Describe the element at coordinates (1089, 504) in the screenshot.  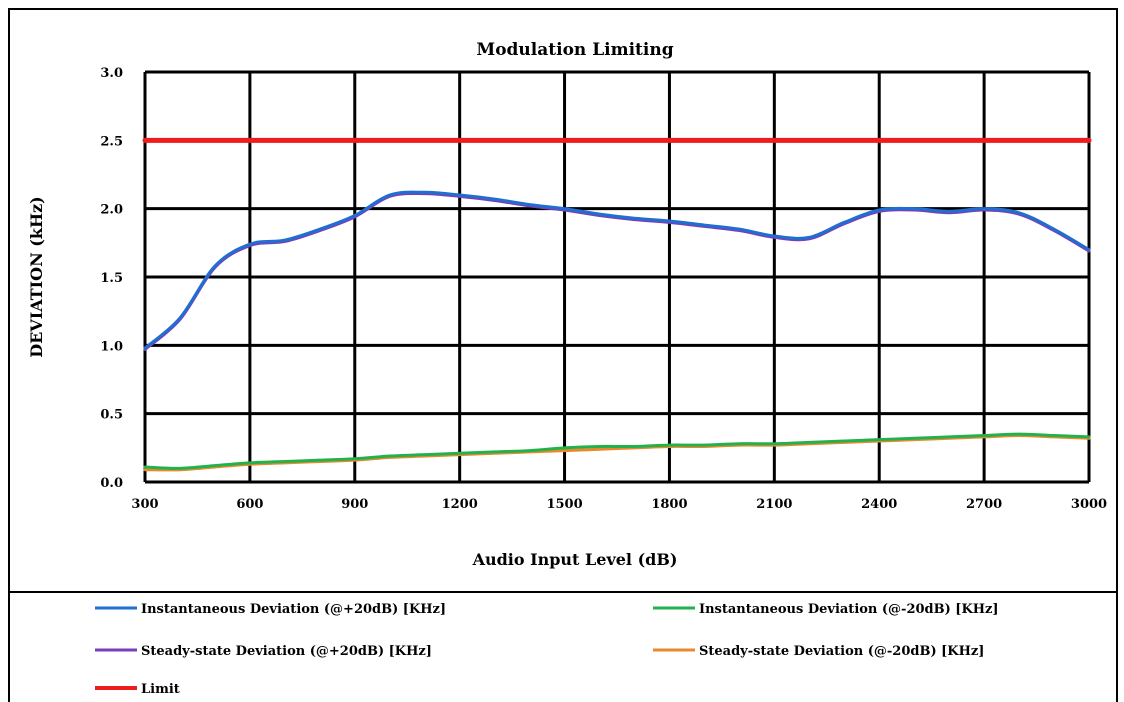
I see `x-tick-label: 3000` at that location.